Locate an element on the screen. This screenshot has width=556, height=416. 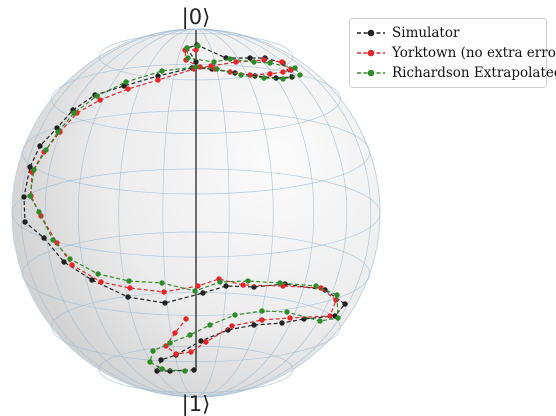
legend-item-simulator: Simulator is located at coordinates (448, 33).